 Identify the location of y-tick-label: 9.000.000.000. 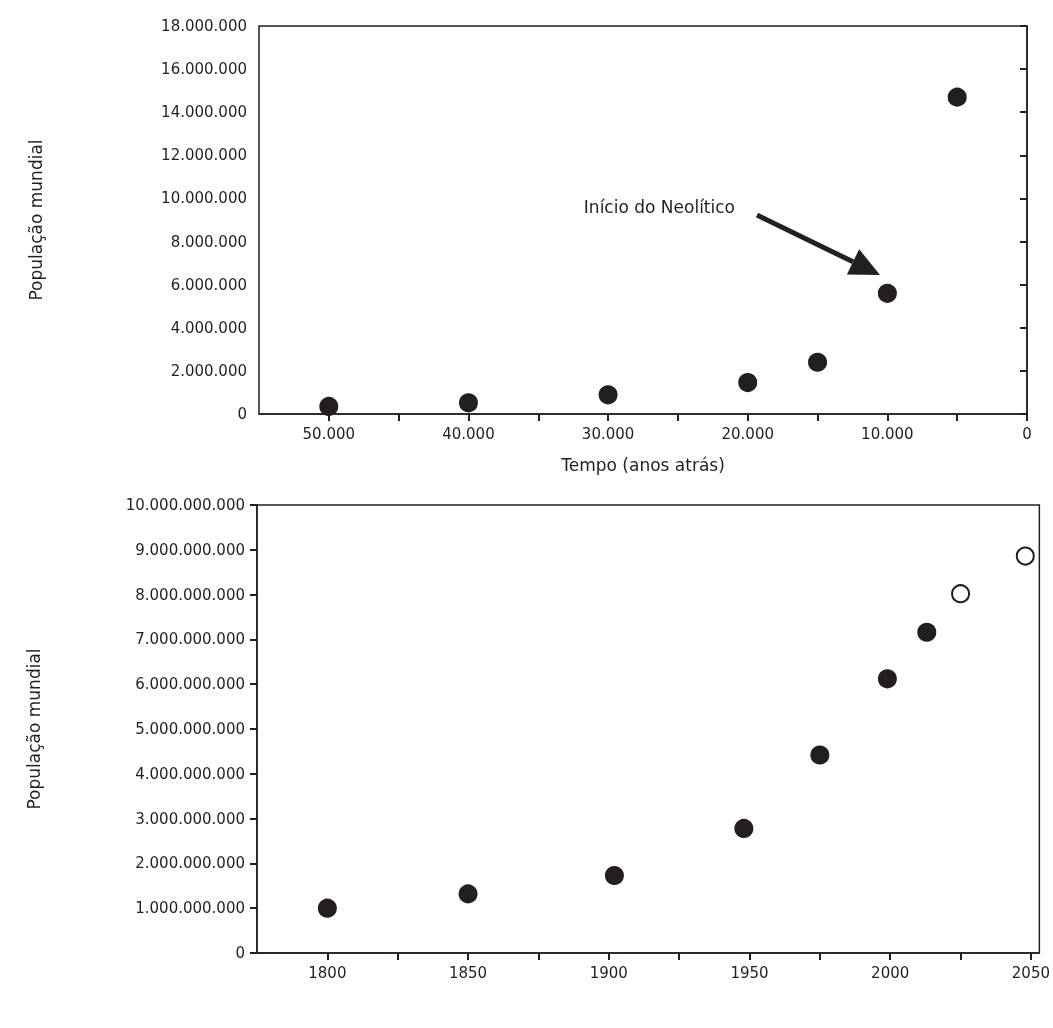
(190, 549).